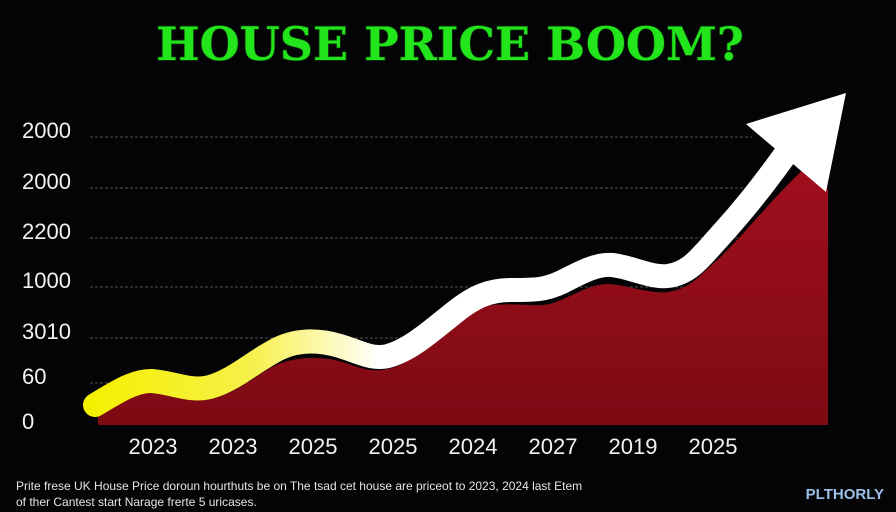 The image size is (896, 512). I want to click on brand: PLTHORLY, so click(845, 494).